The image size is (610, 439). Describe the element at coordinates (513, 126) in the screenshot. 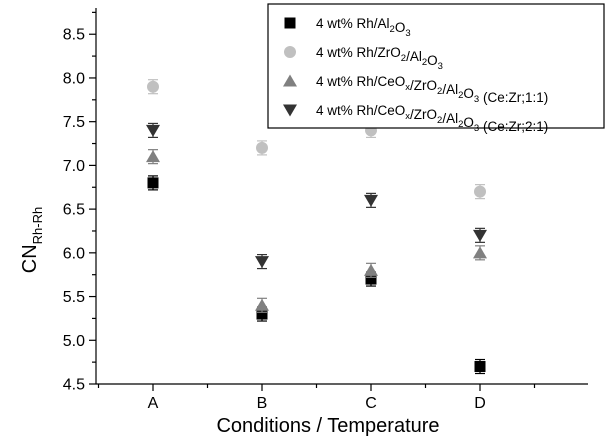

I see `legend-label-part: (Ce:Zr;2:1)` at that location.